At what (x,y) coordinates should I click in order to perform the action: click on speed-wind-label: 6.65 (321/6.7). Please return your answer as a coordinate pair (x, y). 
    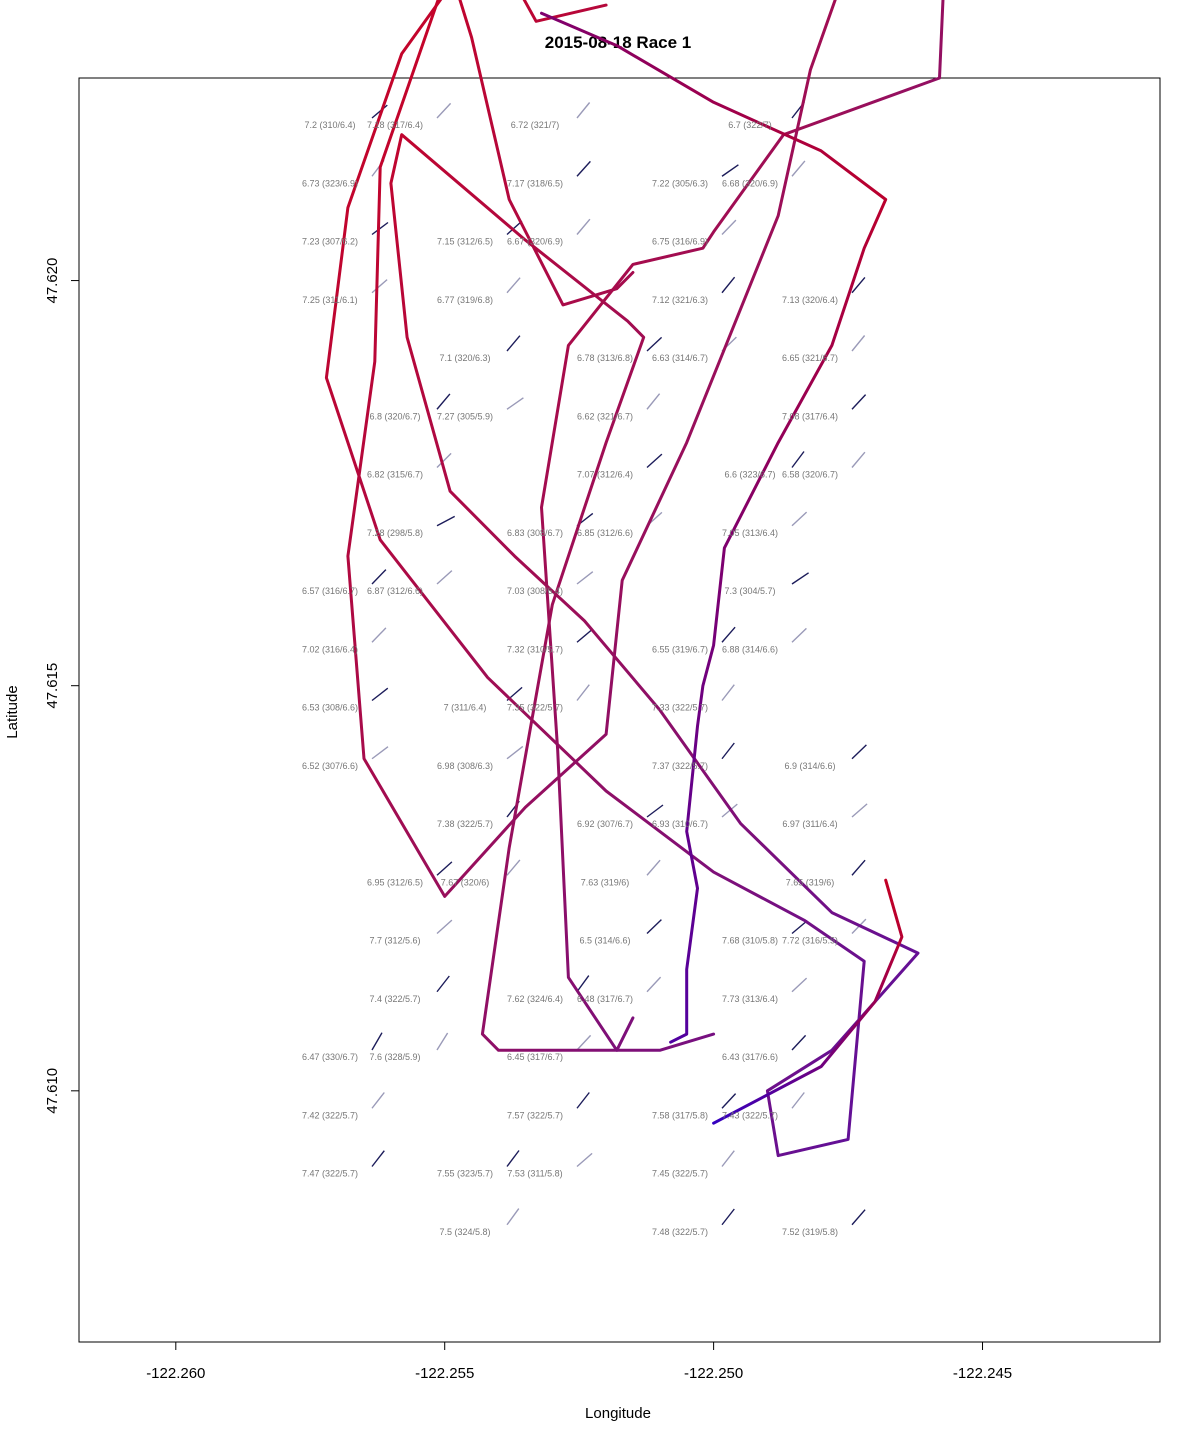
    Looking at the image, I should click on (810, 358).